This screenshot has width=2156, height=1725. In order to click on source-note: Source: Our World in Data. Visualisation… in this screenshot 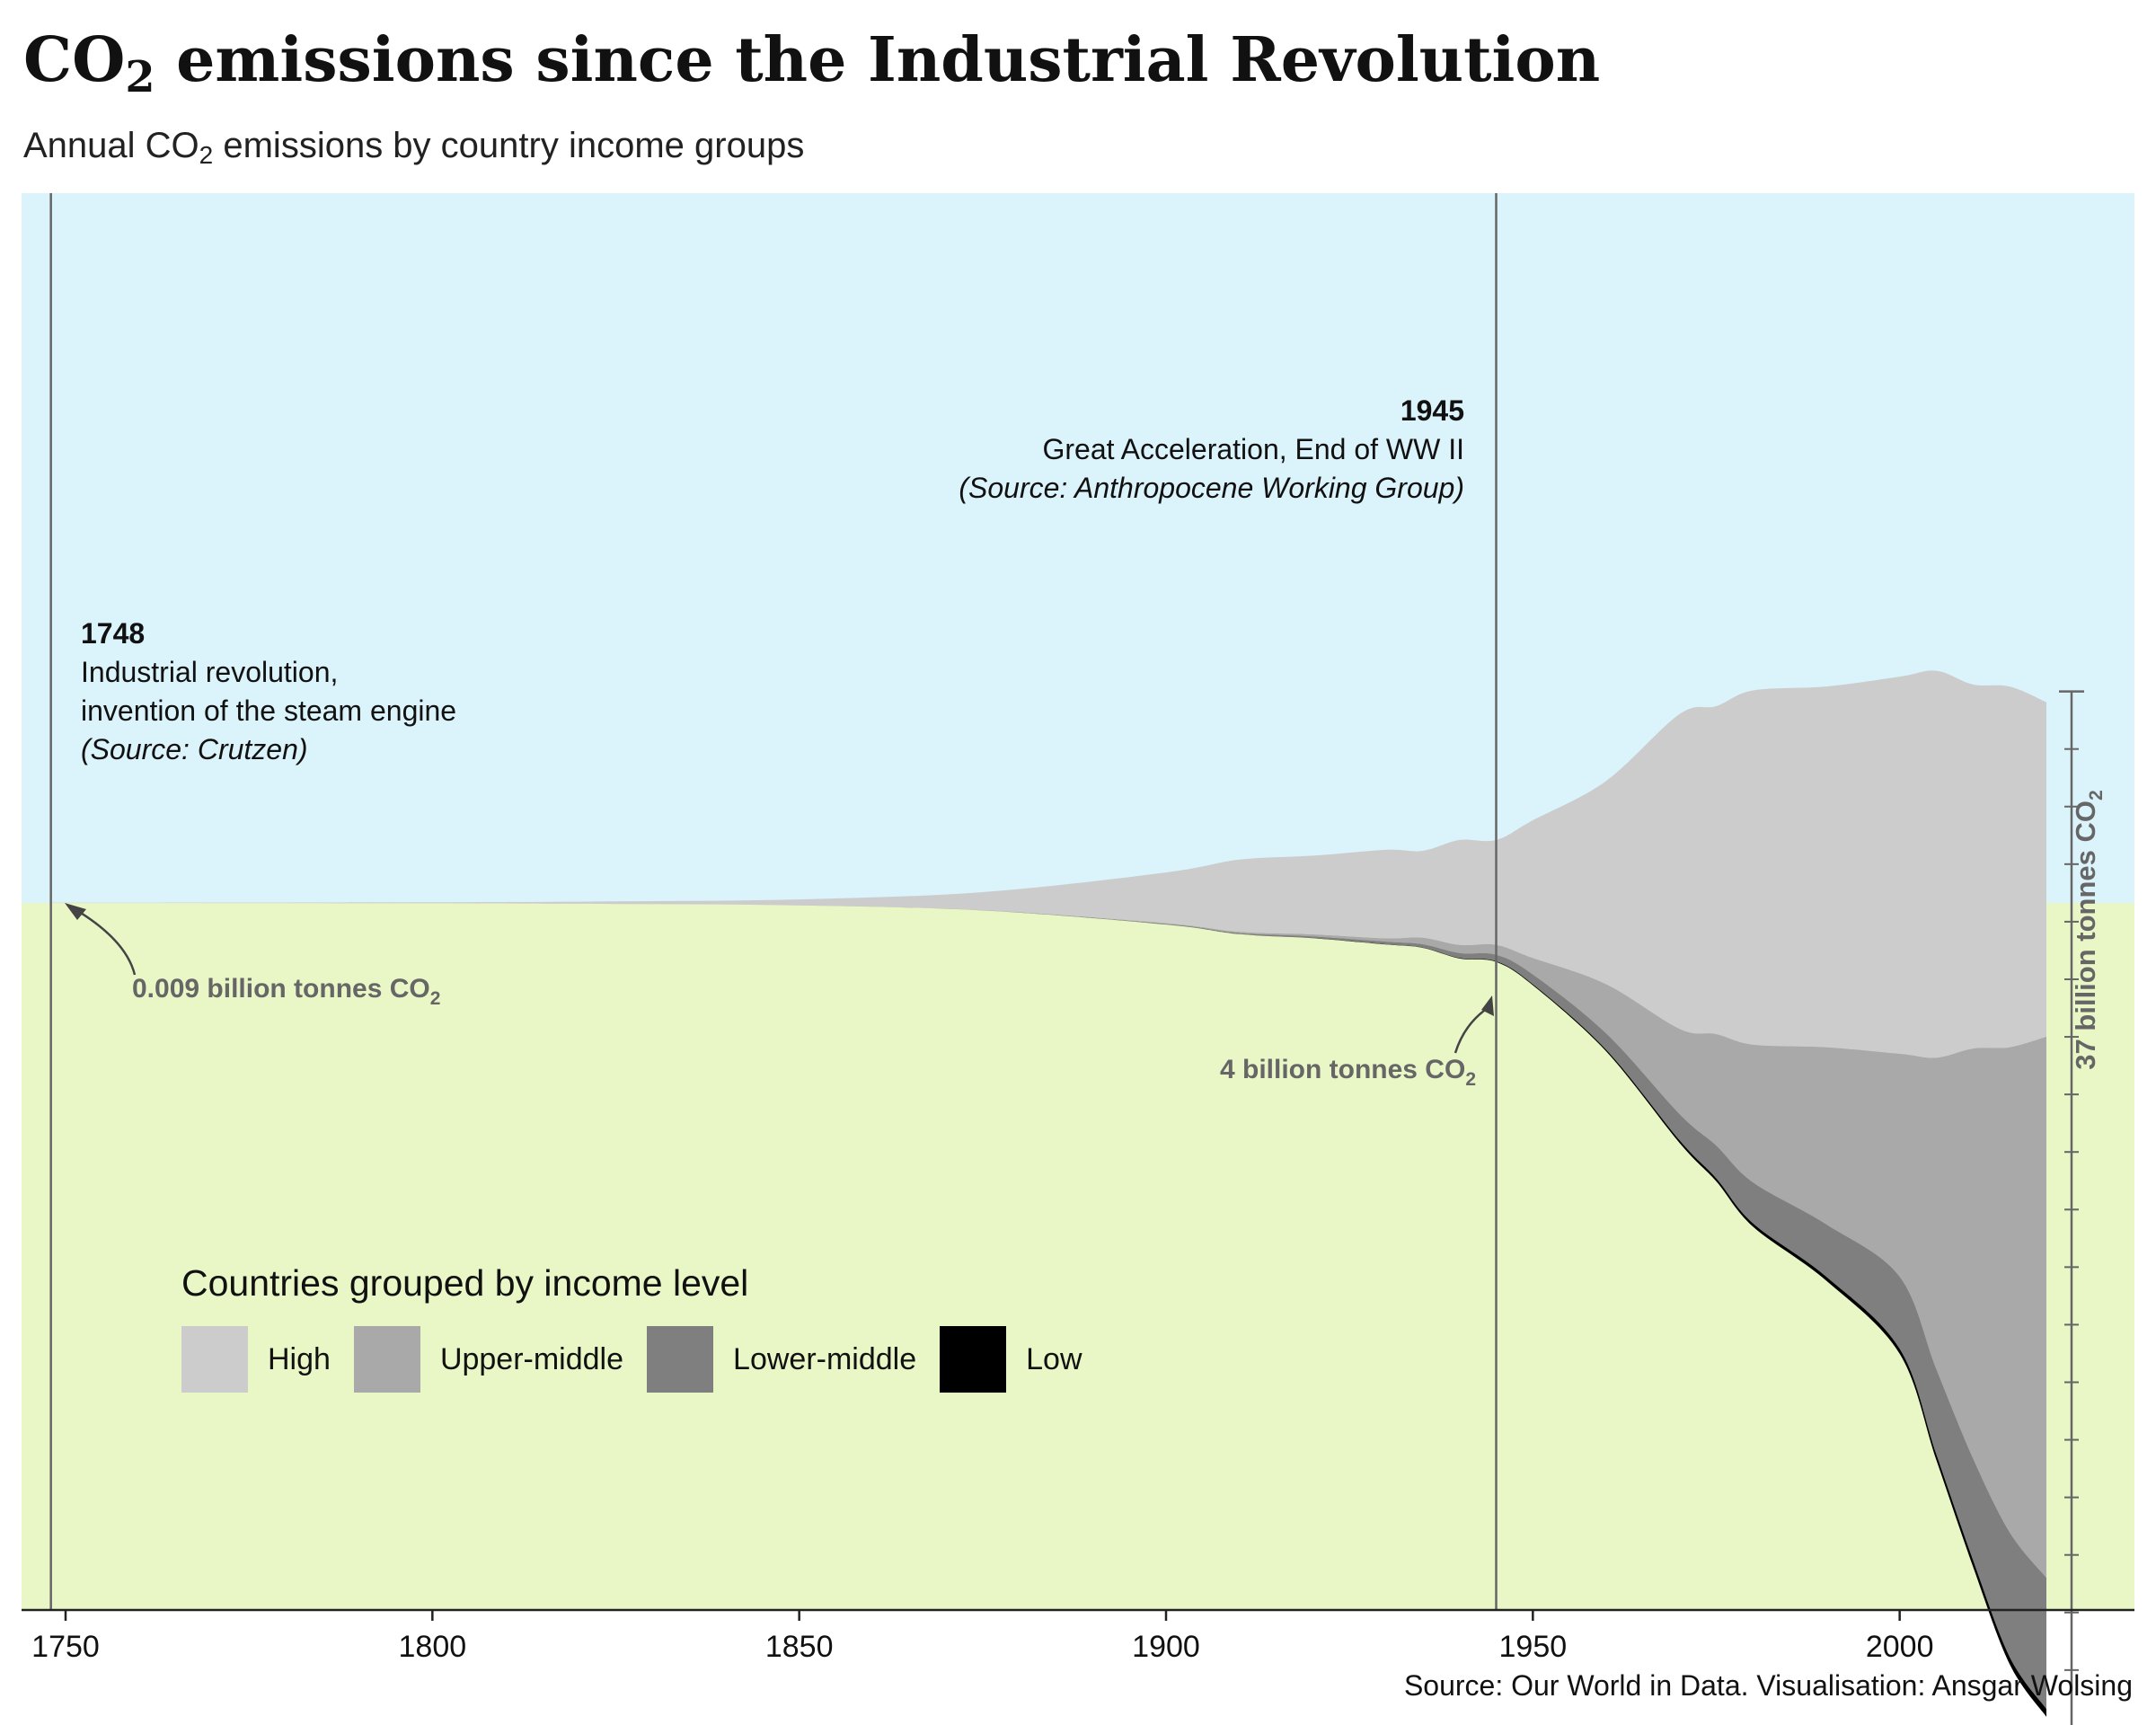, I will do `click(1768, 1685)`.